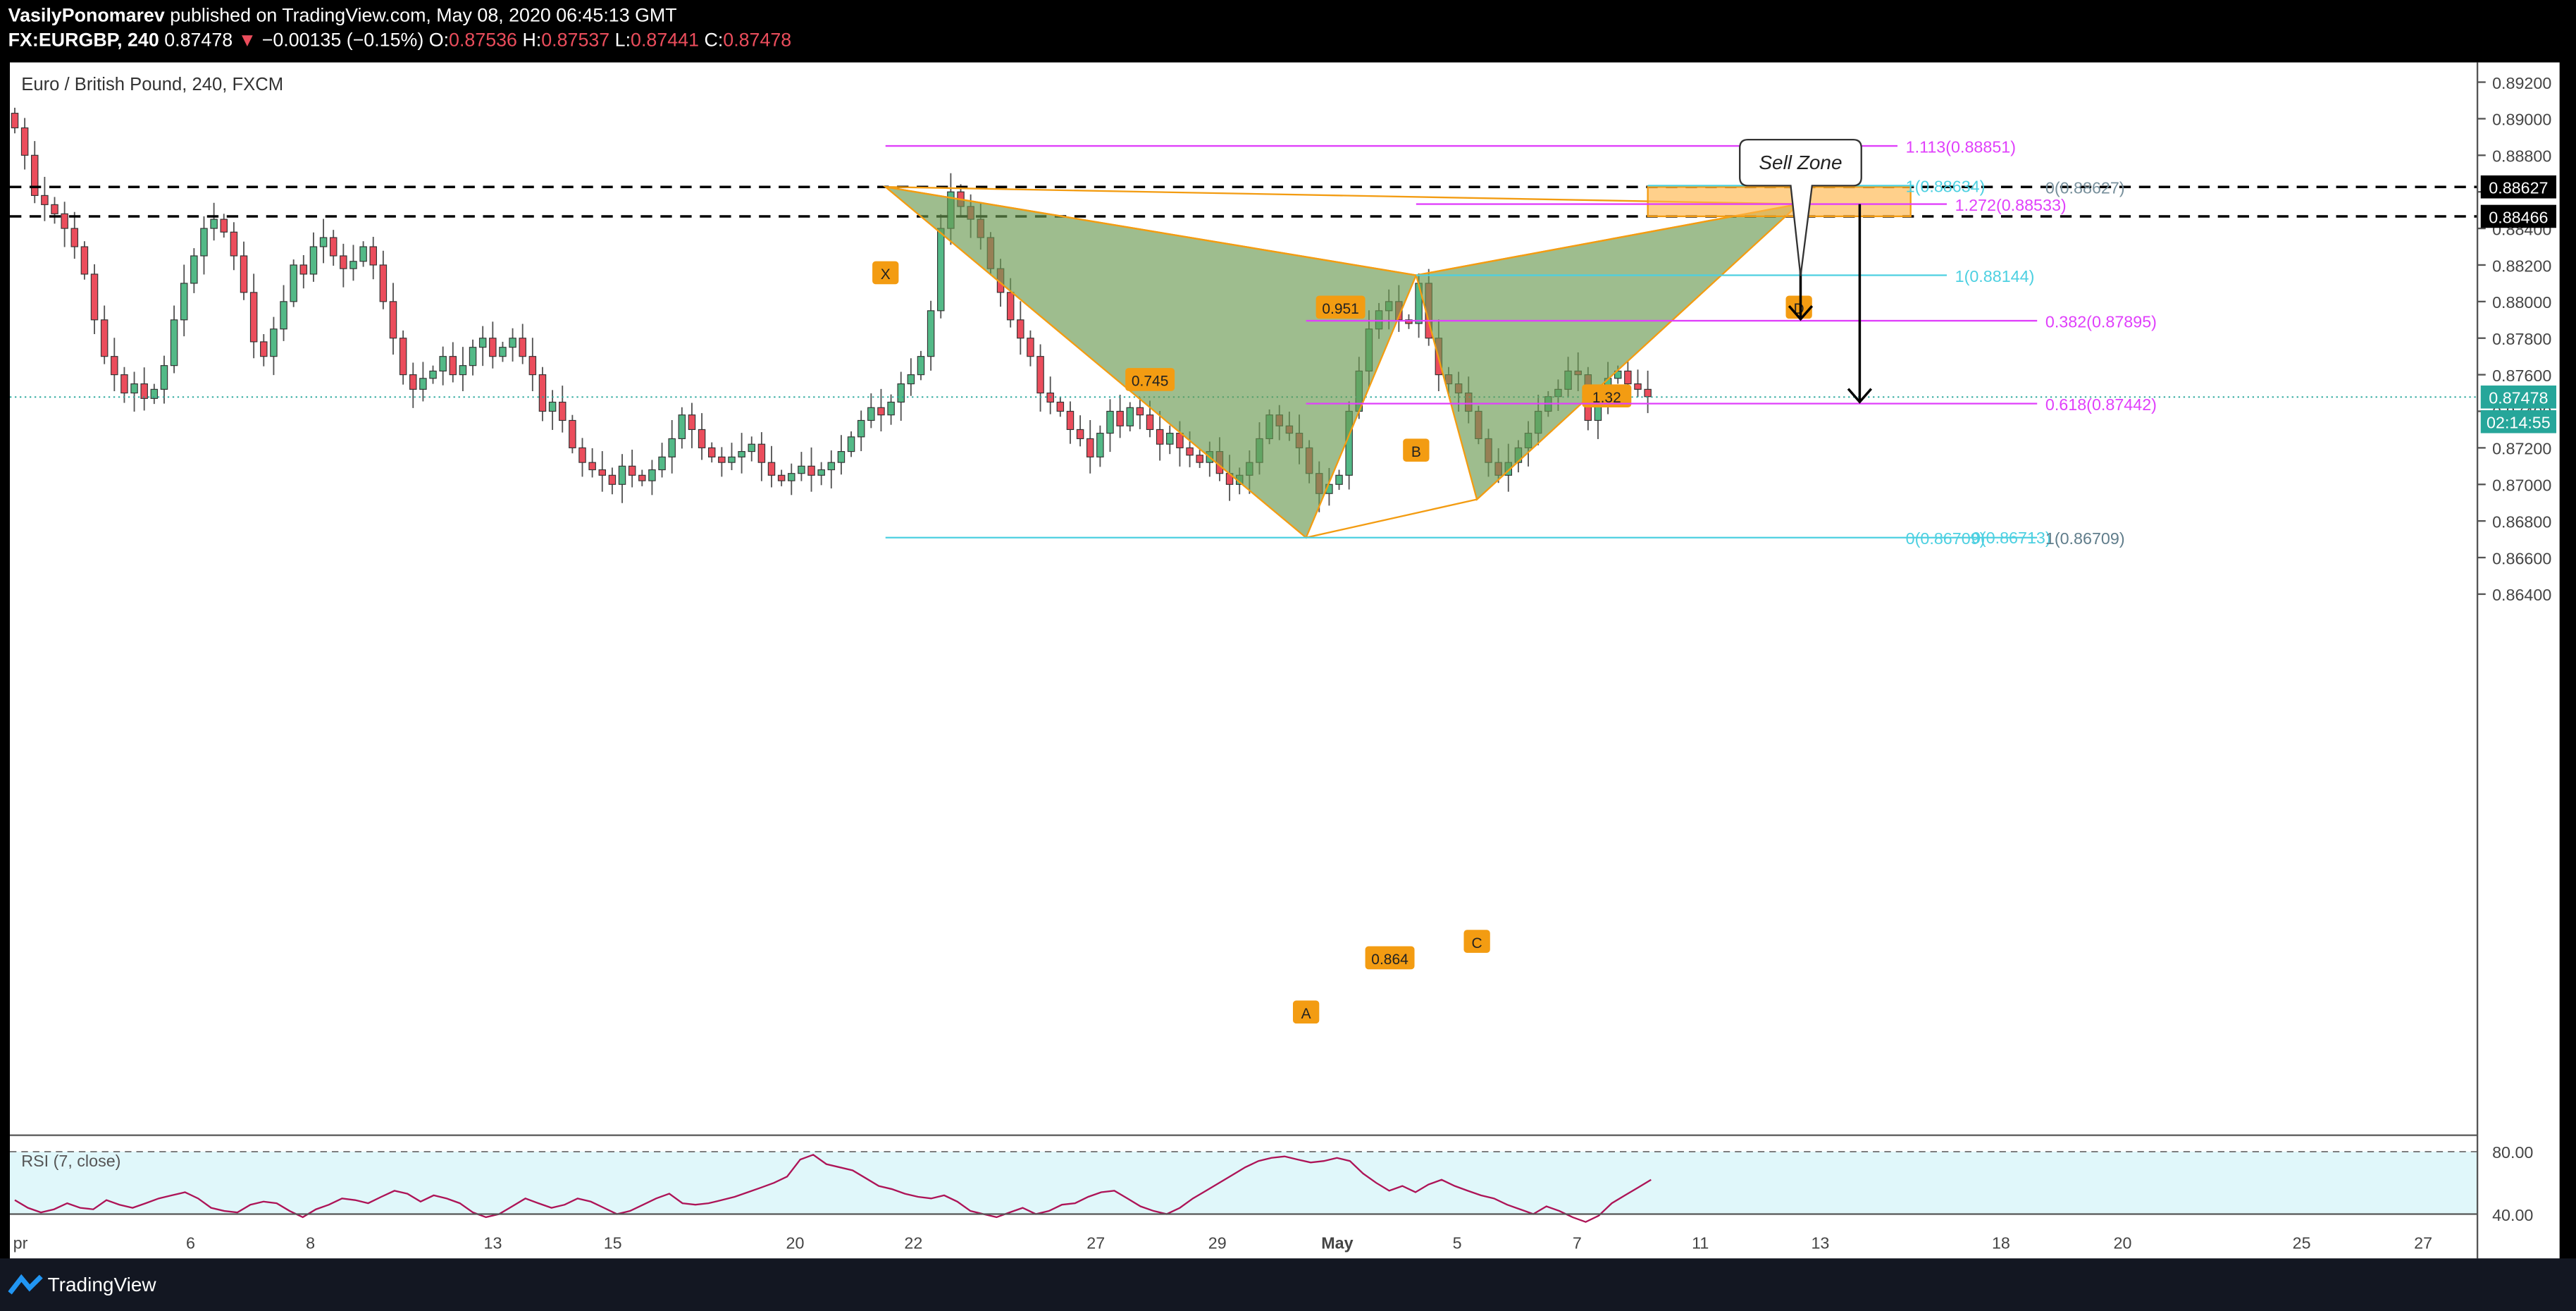 This screenshot has width=2576, height=1311. What do you see at coordinates (1416, 450) in the screenshot?
I see `pattern-point-b: B` at bounding box center [1416, 450].